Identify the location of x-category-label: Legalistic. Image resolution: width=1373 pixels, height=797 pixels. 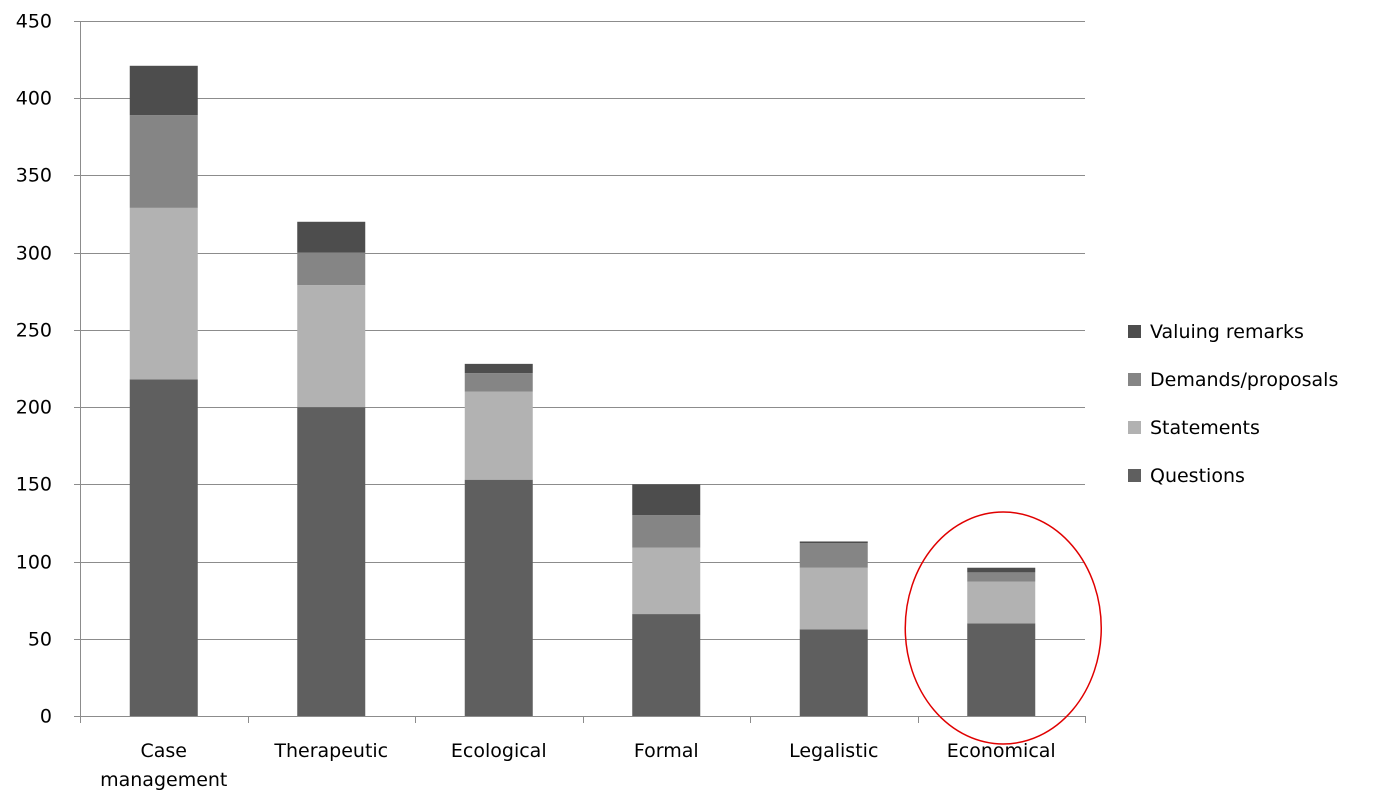
(833, 751).